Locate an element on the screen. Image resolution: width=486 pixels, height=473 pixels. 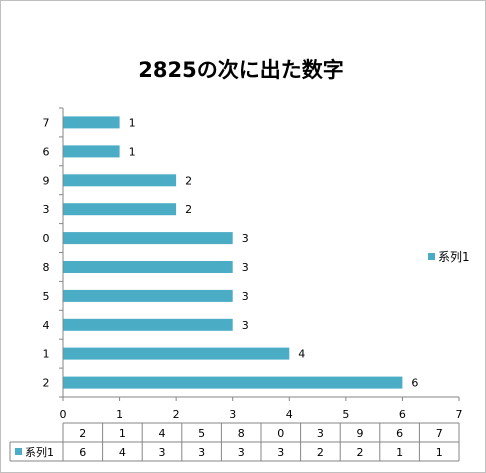
legend-key is located at coordinates (431, 256).